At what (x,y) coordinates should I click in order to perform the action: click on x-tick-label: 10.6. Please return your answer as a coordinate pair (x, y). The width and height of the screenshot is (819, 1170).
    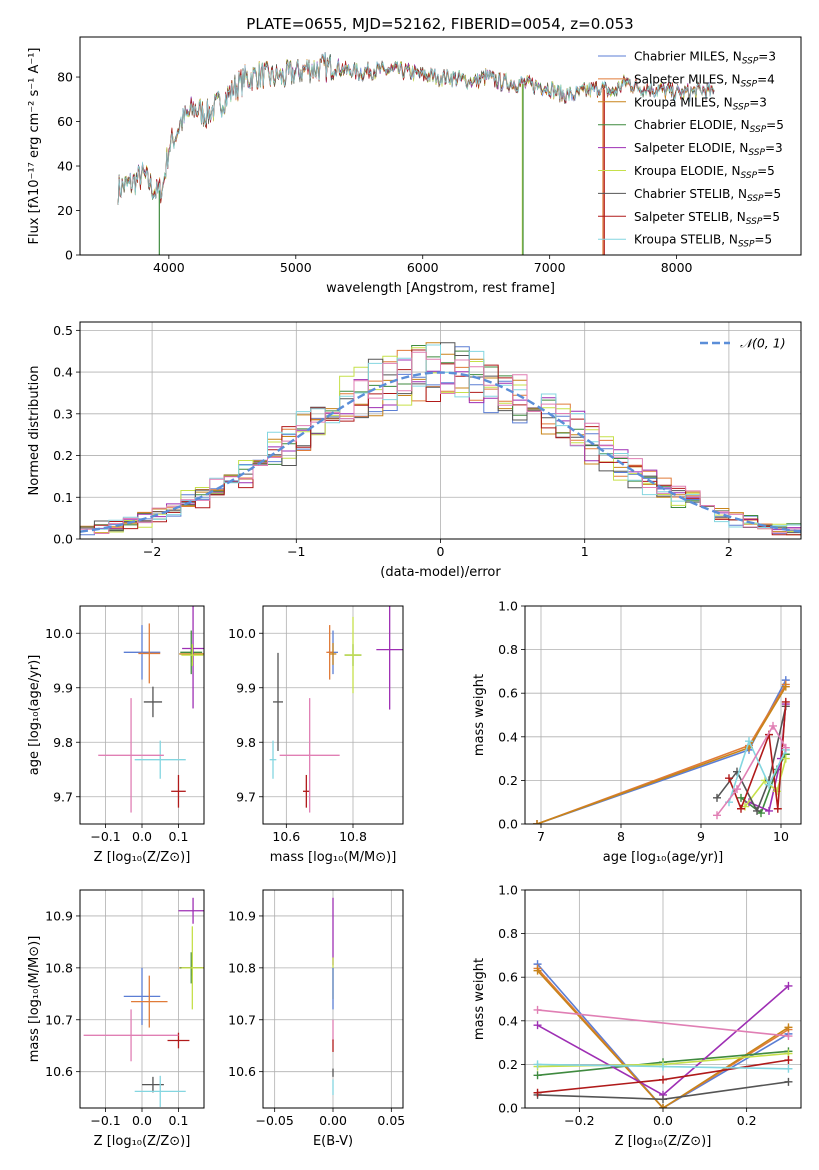
    Looking at the image, I should click on (286, 836).